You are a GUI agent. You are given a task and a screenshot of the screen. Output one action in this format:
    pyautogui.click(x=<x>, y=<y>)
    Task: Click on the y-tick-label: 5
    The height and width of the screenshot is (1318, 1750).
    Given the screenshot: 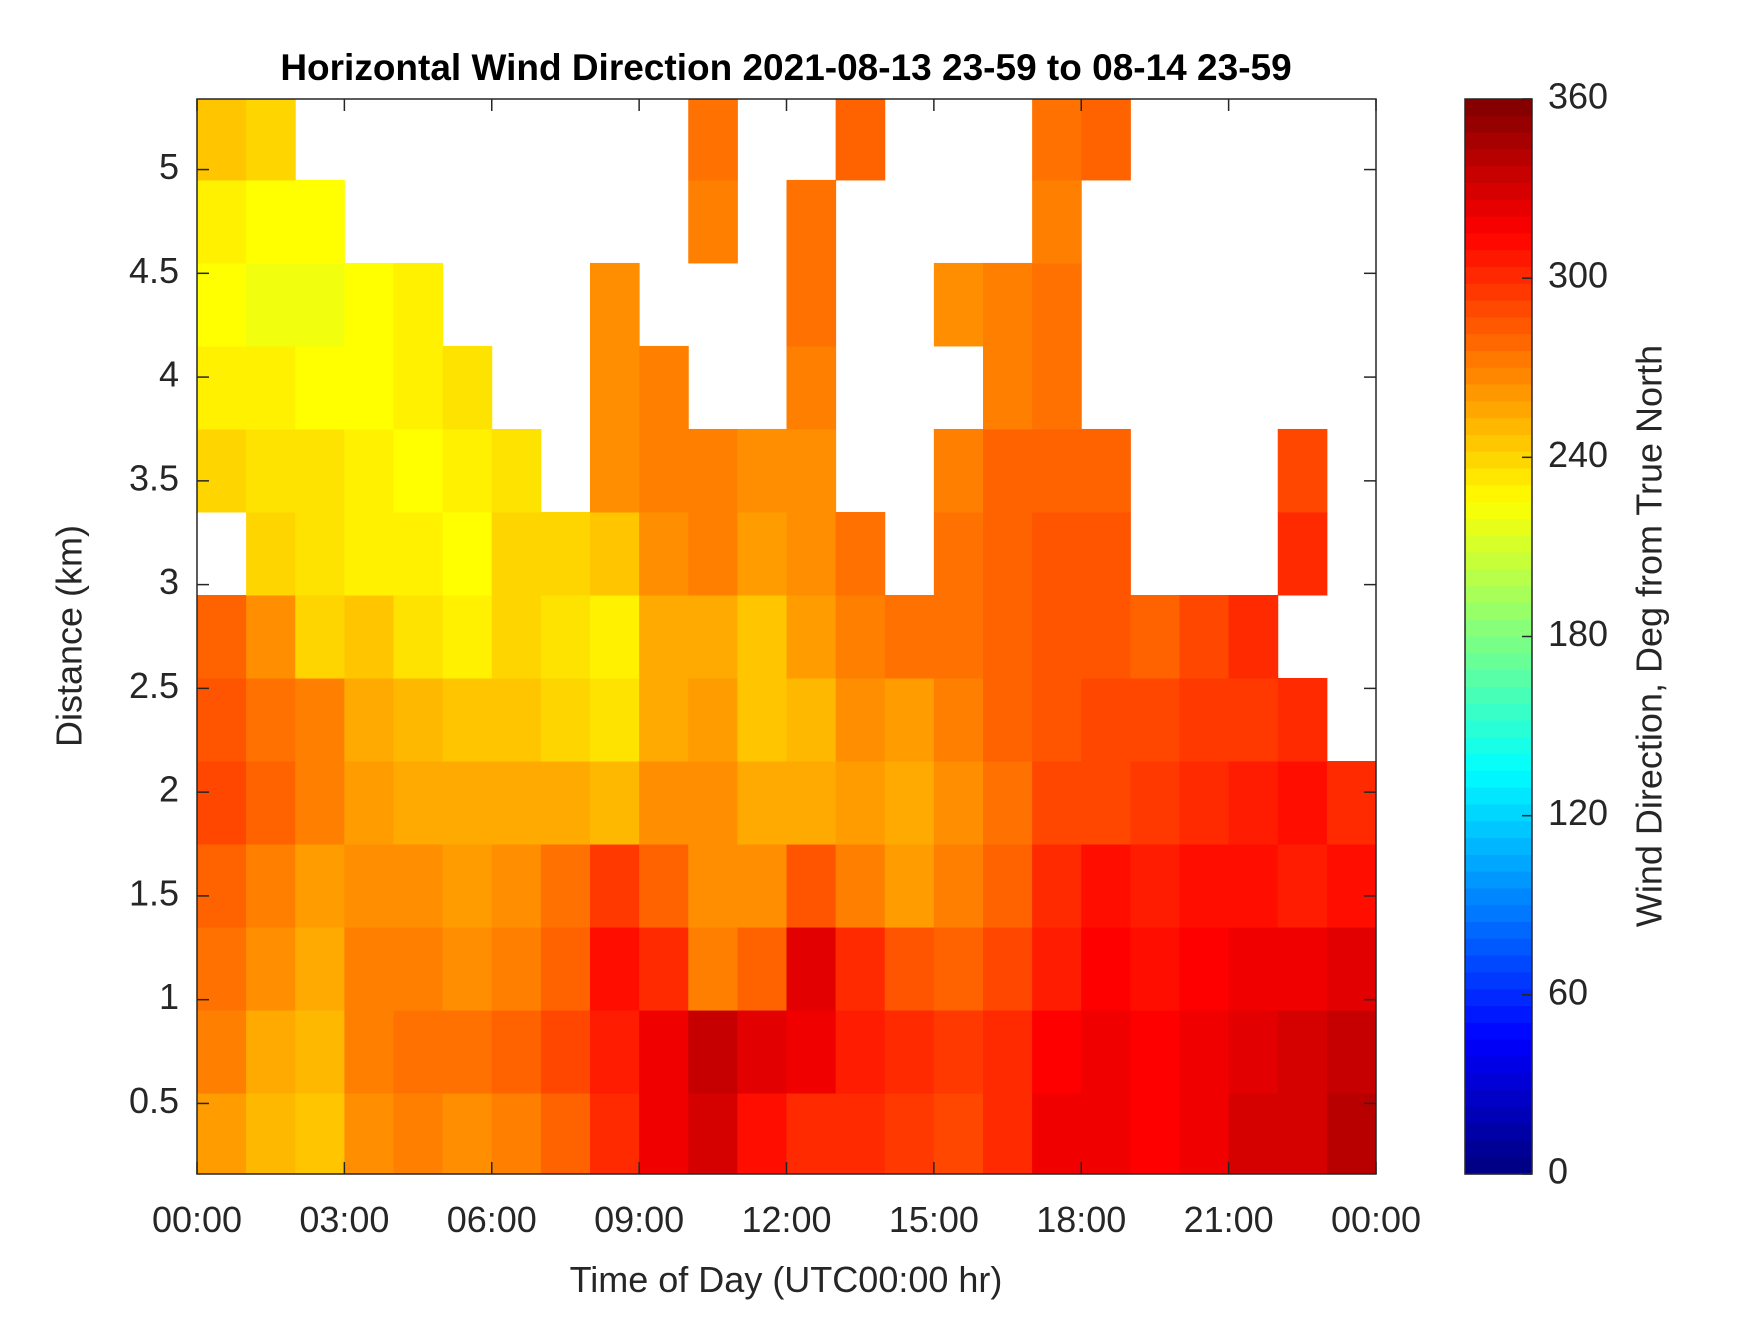 What is the action you would take?
    pyautogui.click(x=169, y=166)
    